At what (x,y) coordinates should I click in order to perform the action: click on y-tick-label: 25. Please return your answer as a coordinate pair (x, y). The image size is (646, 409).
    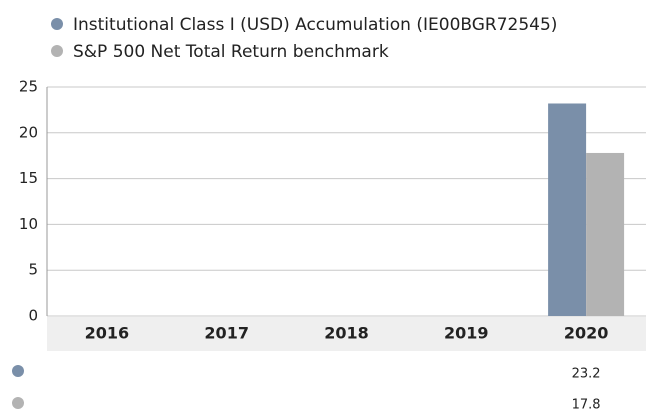
    Looking at the image, I should click on (28, 87).